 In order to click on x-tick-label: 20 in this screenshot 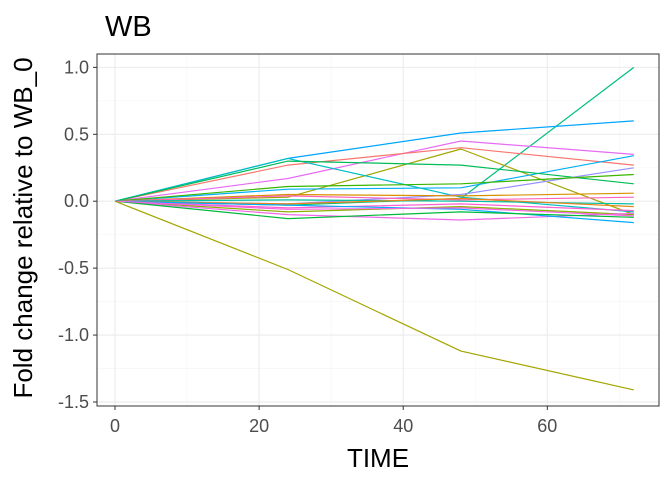, I will do `click(259, 426)`.